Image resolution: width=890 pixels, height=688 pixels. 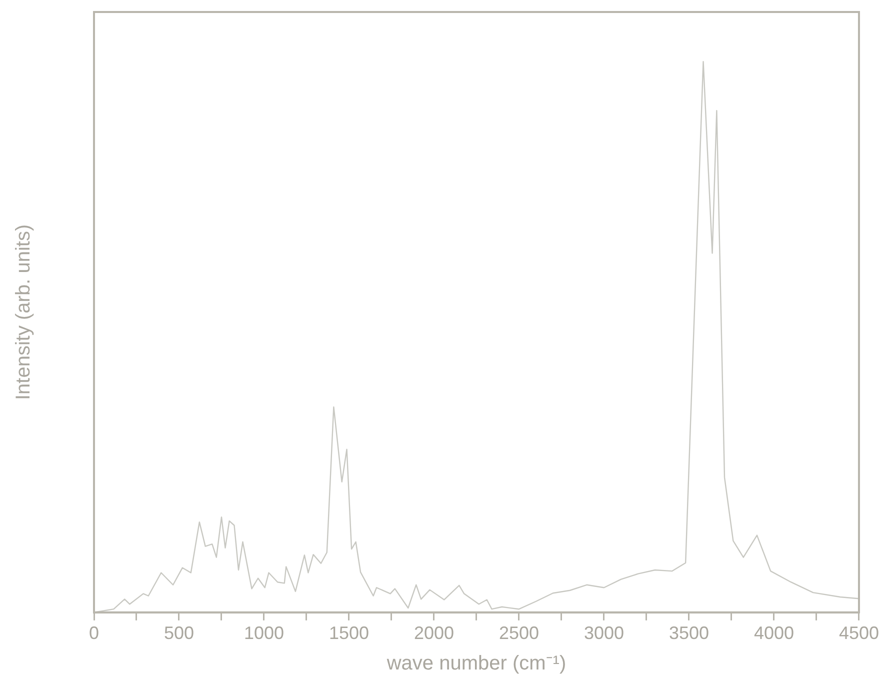 What do you see at coordinates (264, 633) in the screenshot?
I see `x-tick-label: 1000` at bounding box center [264, 633].